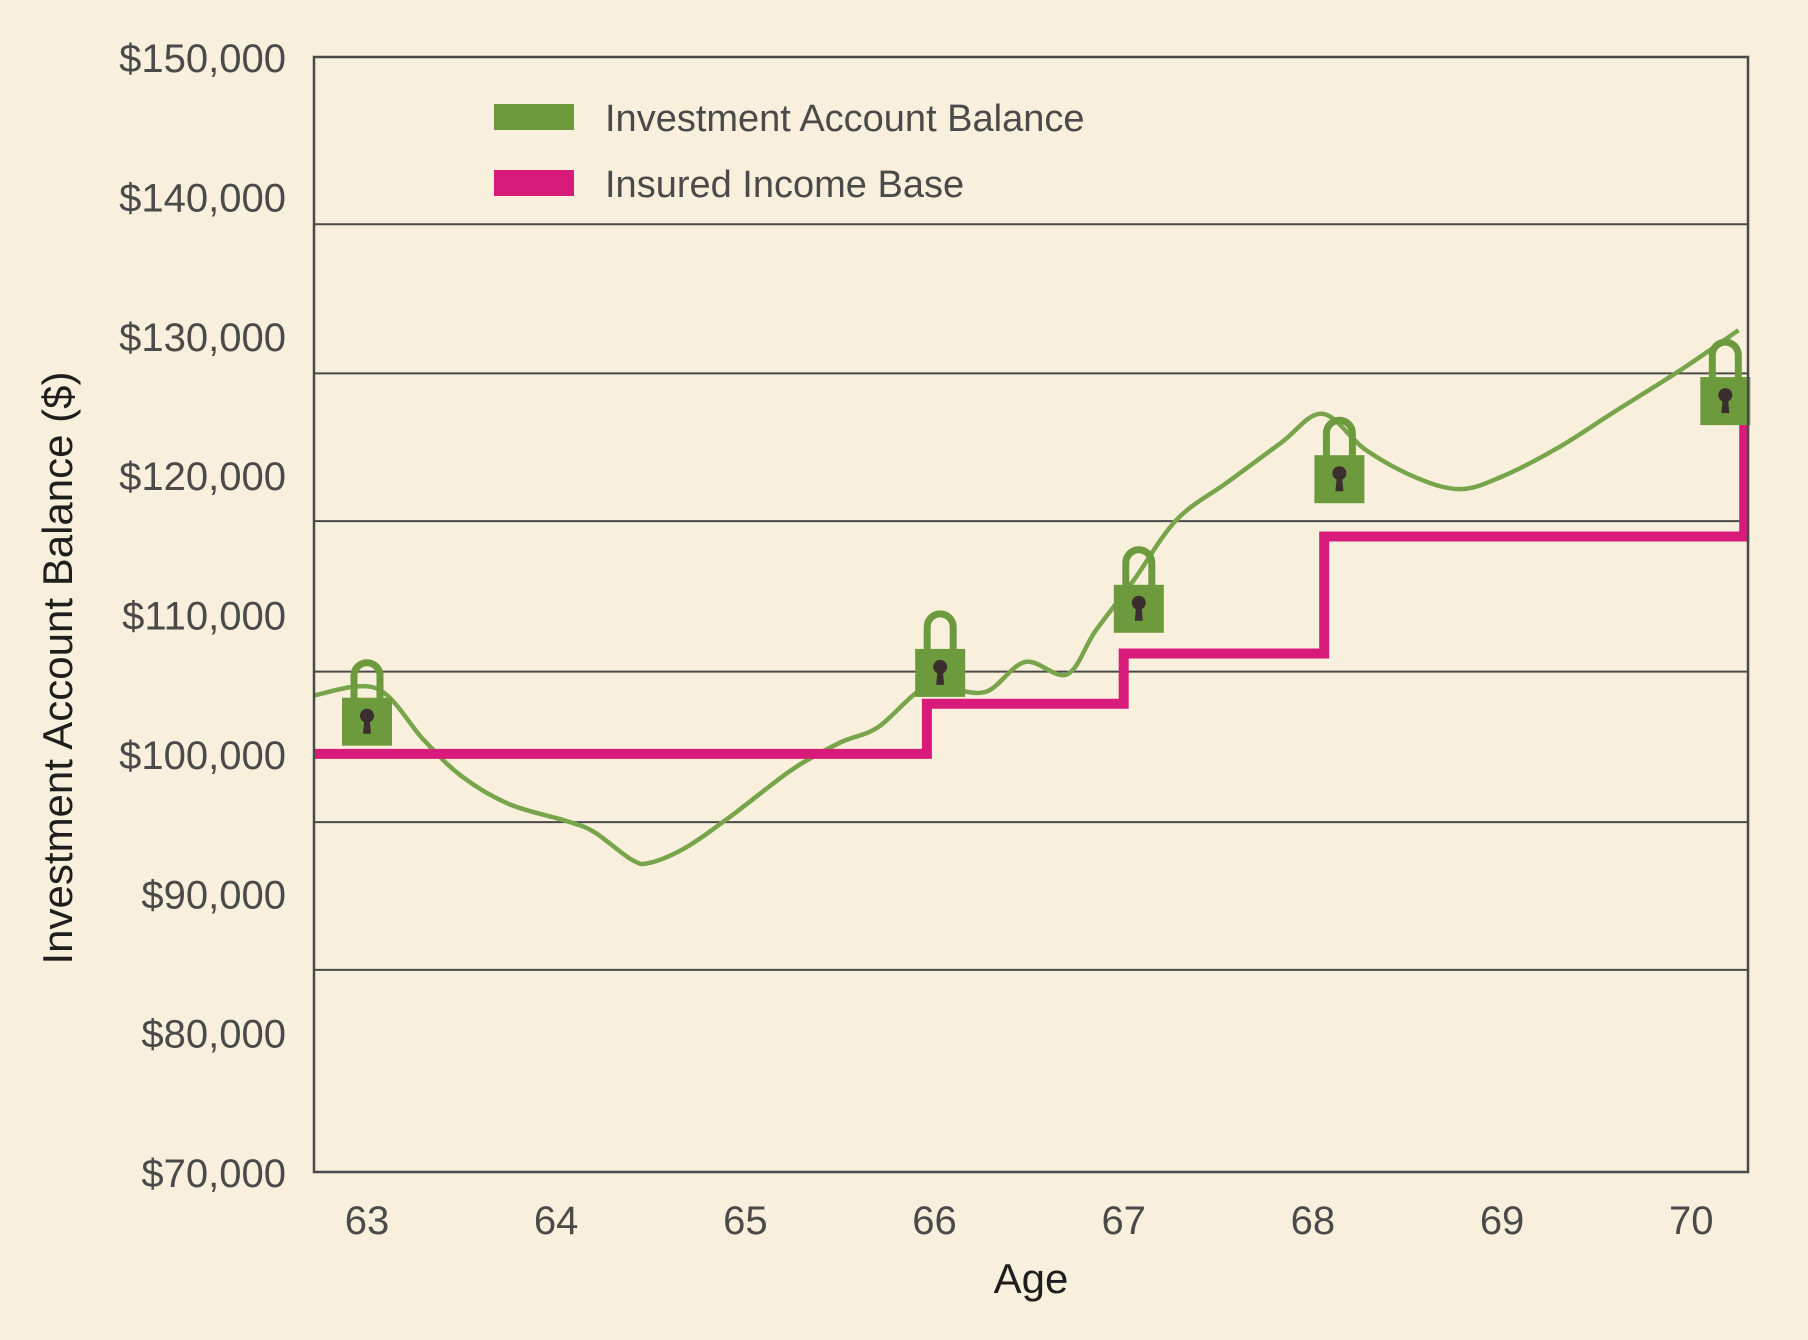 The width and height of the screenshot is (1808, 1340). I want to click on y-tick-label: $70,000, so click(213, 1174).